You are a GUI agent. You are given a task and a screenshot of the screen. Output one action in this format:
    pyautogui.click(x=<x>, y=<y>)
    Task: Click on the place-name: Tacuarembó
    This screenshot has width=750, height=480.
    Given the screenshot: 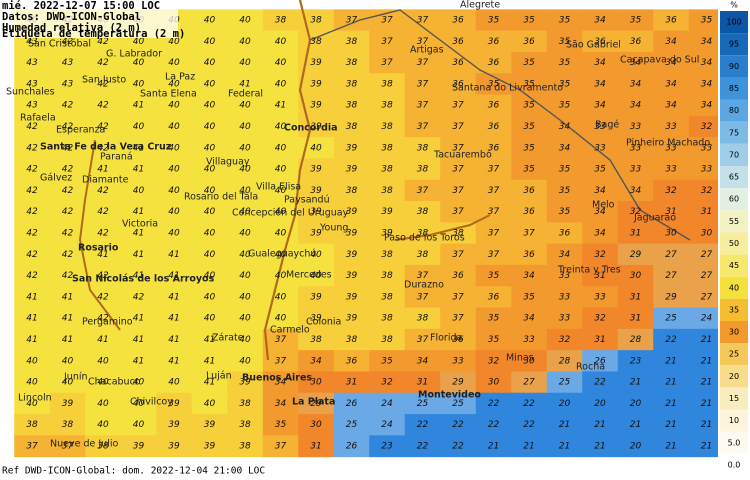 What is the action you would take?
    pyautogui.click(x=462, y=155)
    